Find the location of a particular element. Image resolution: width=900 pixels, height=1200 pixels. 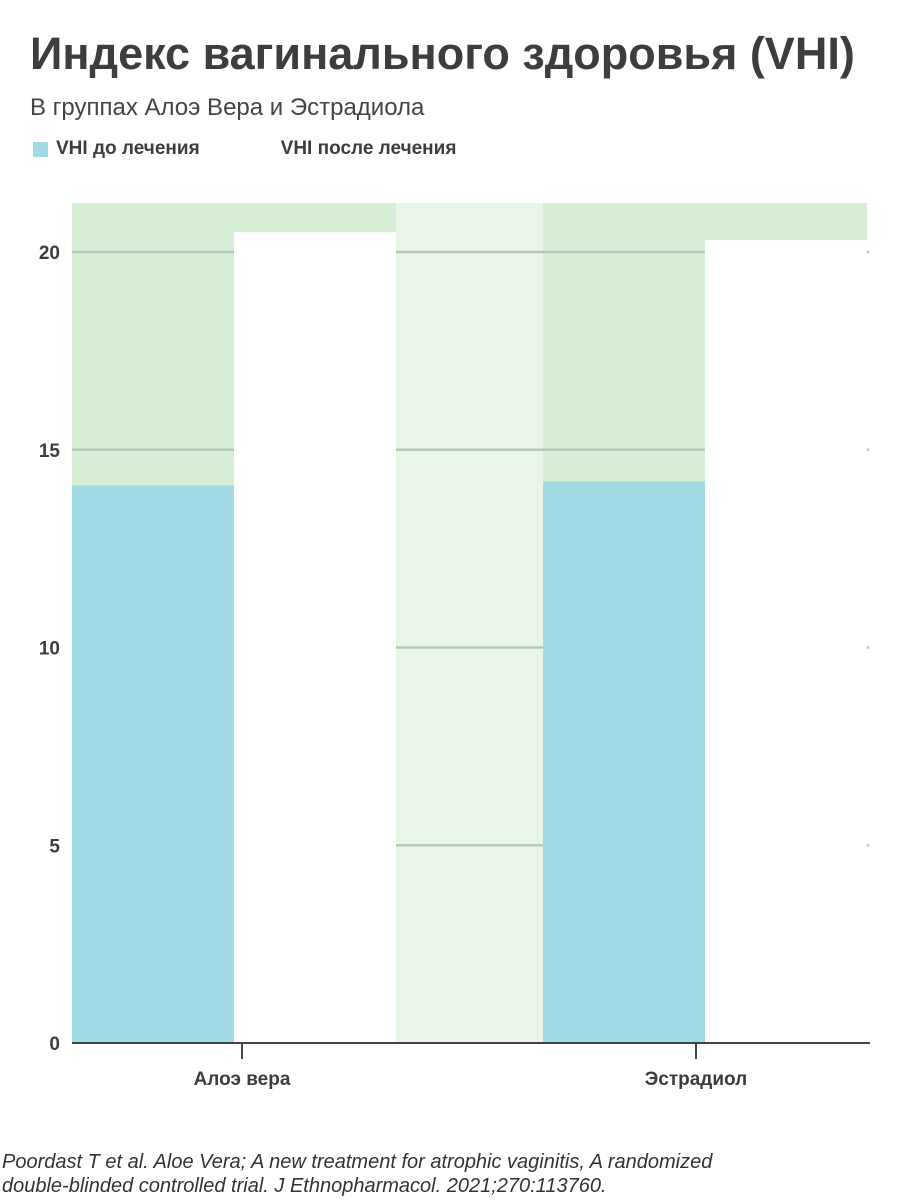

y-tick-label: 0 is located at coordinates (54, 1044).